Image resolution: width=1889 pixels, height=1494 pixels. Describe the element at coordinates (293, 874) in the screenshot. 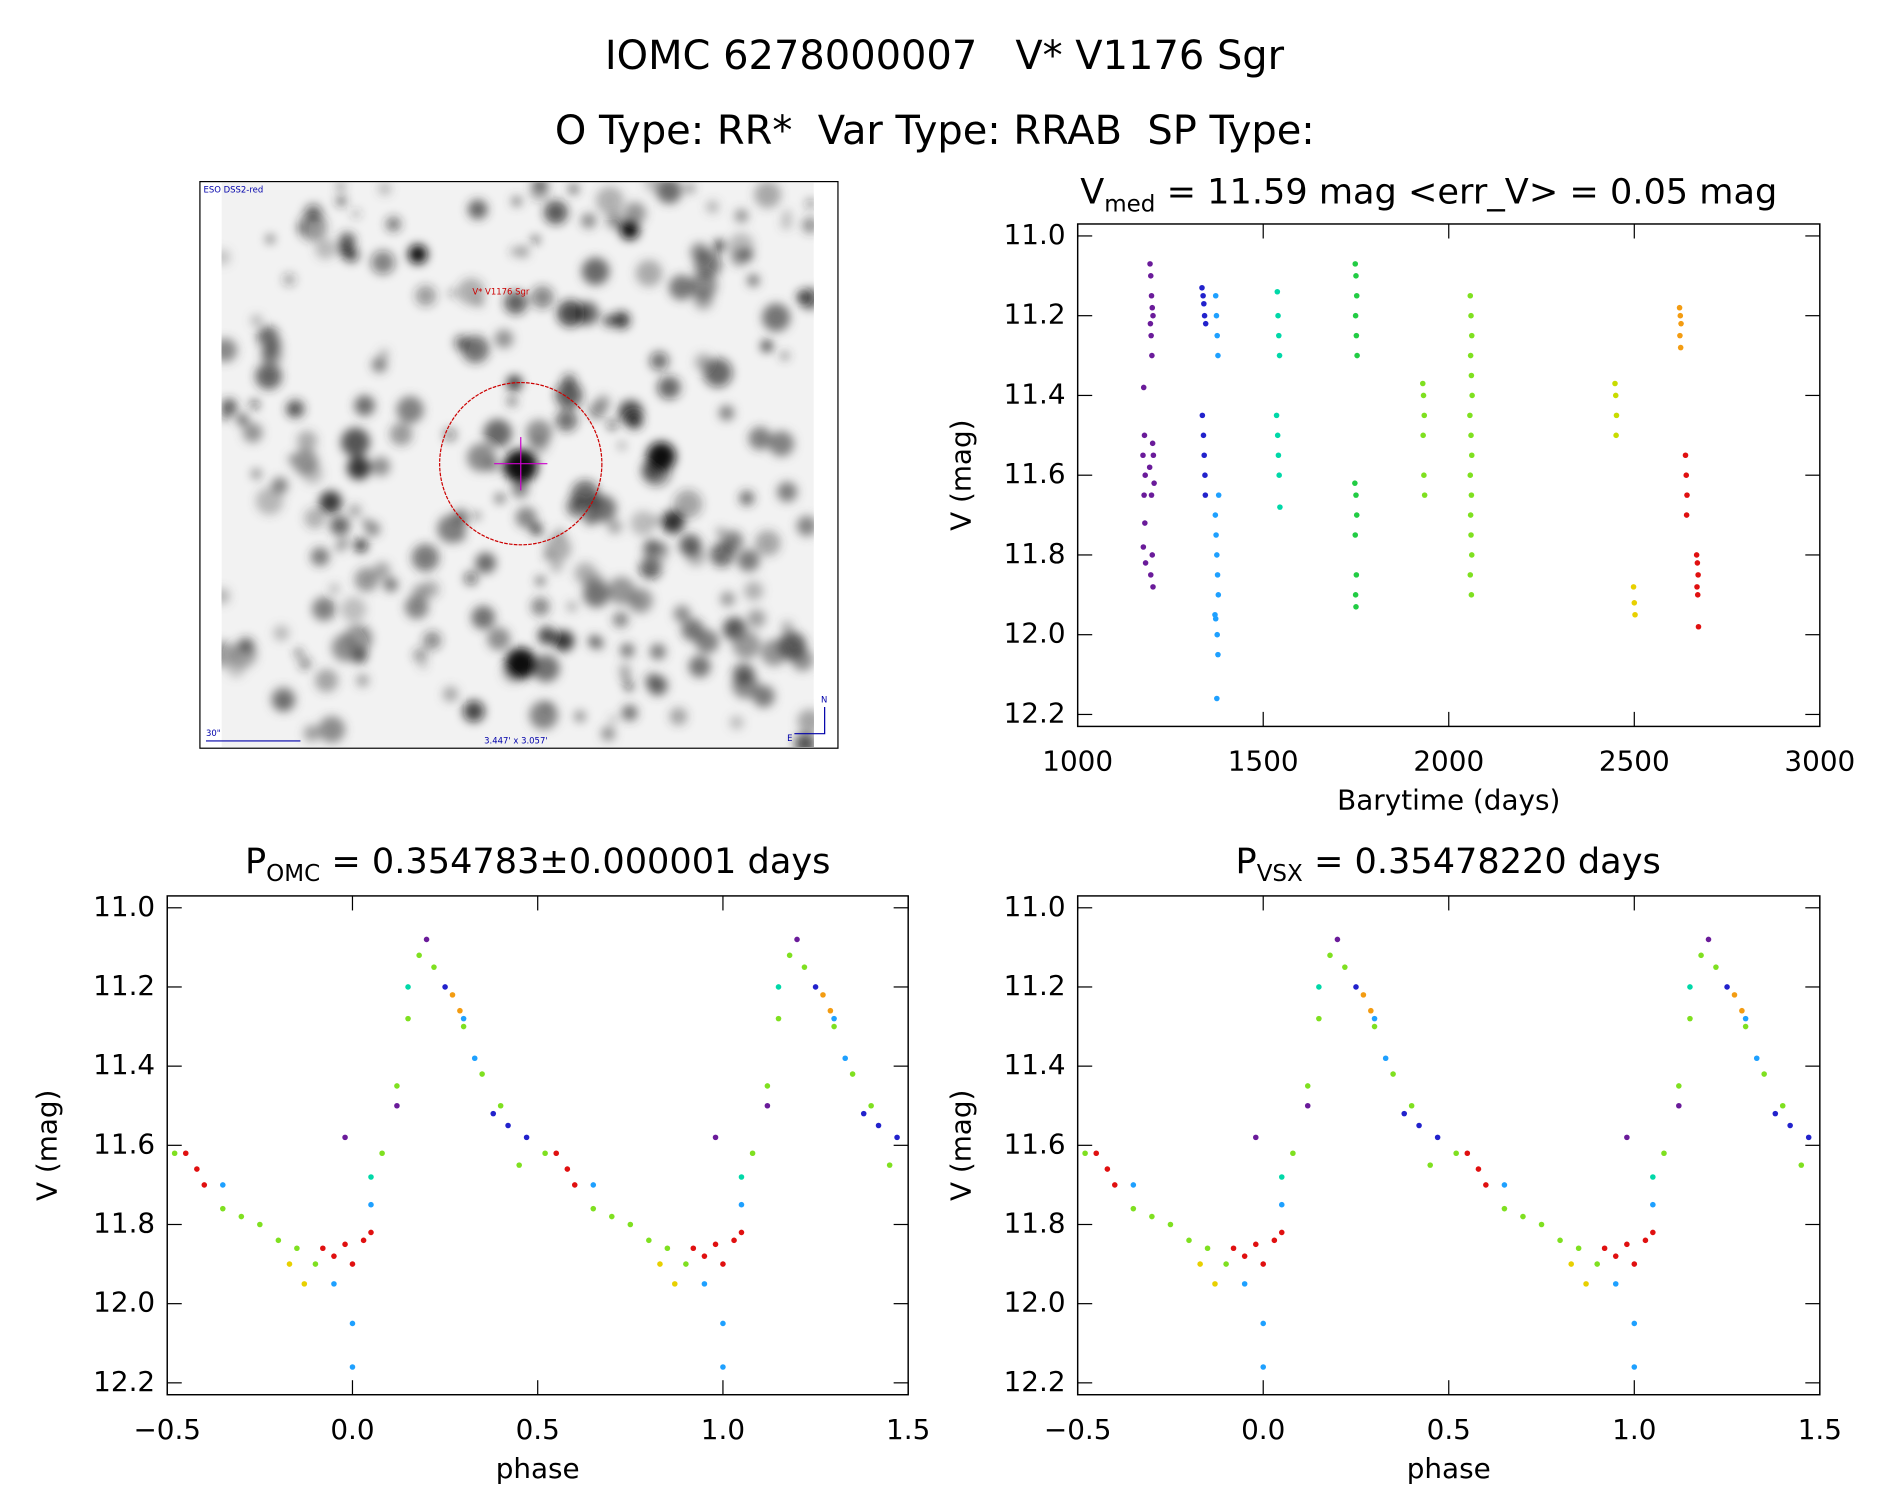

I see `title-sub: OMC` at that location.